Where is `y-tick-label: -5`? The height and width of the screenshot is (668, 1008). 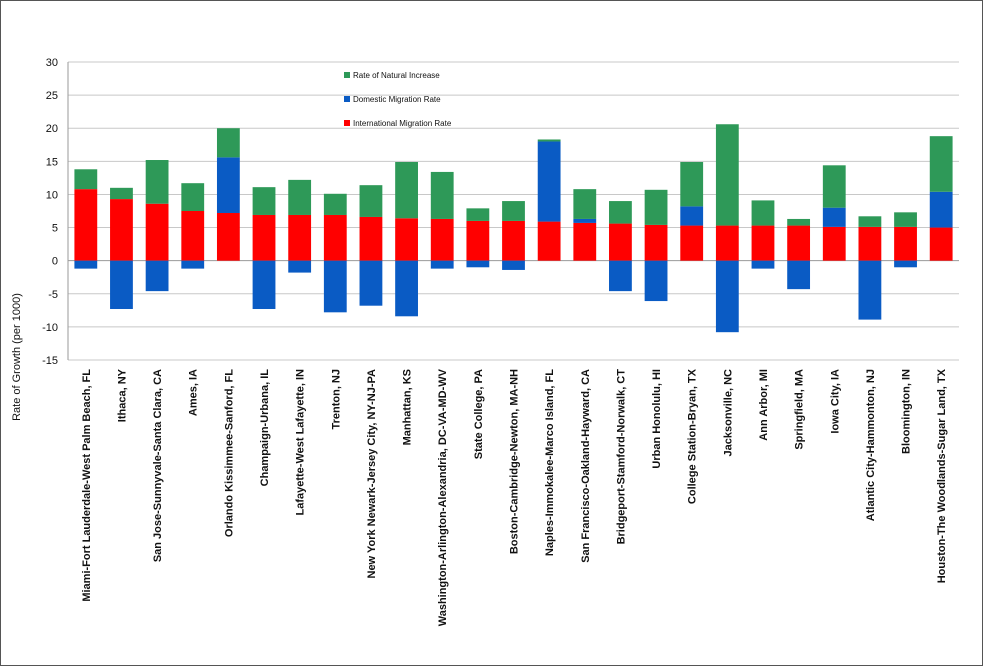
y-tick-label: -5 is located at coordinates (53, 295).